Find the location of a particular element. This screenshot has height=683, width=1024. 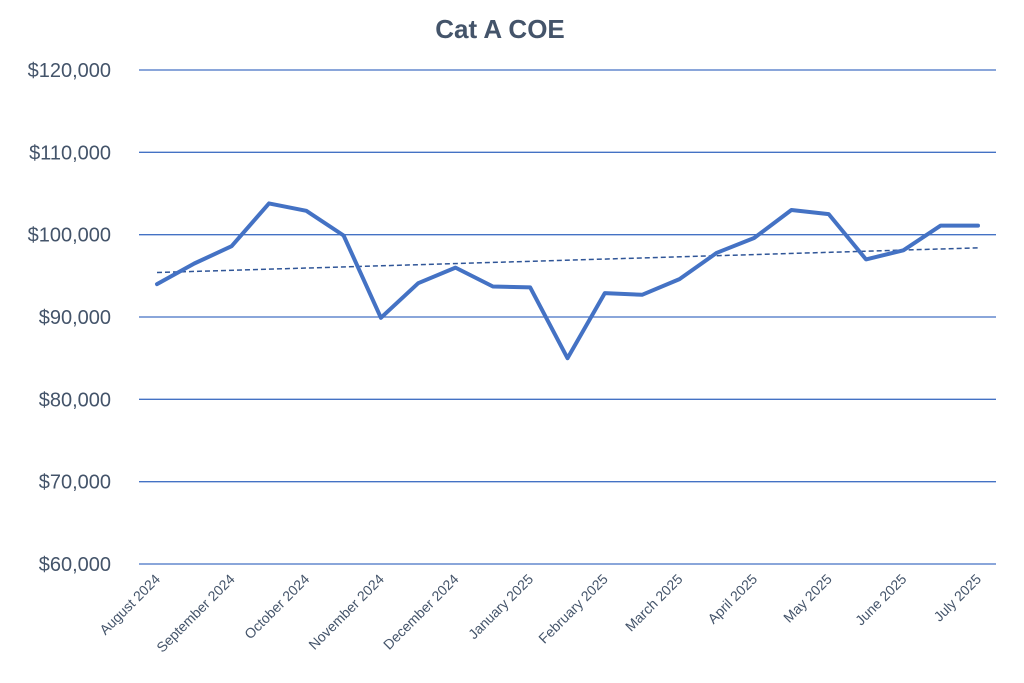

linear-trendline is located at coordinates (567, 260).